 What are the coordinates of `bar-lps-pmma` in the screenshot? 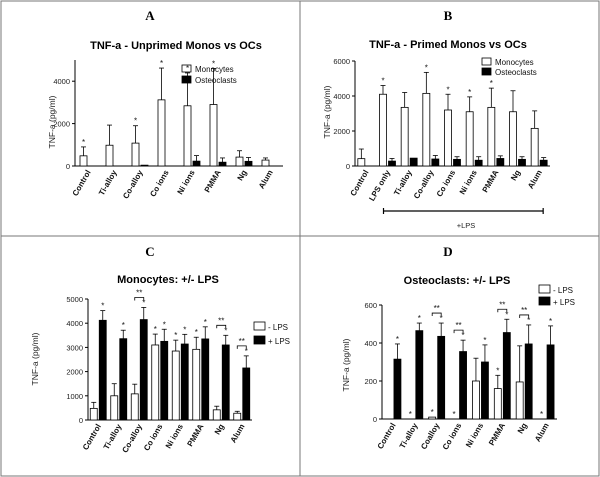 It's located at (205, 379).